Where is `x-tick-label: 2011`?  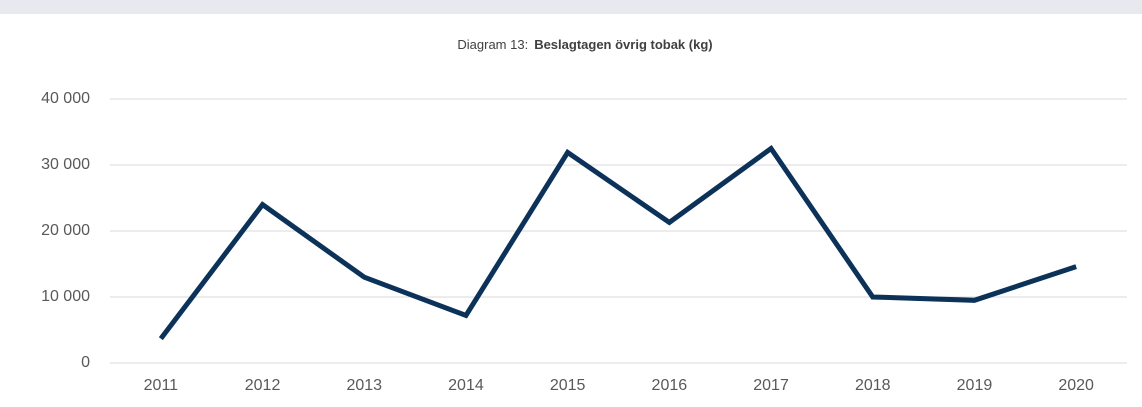
x-tick-label: 2011 is located at coordinates (161, 385).